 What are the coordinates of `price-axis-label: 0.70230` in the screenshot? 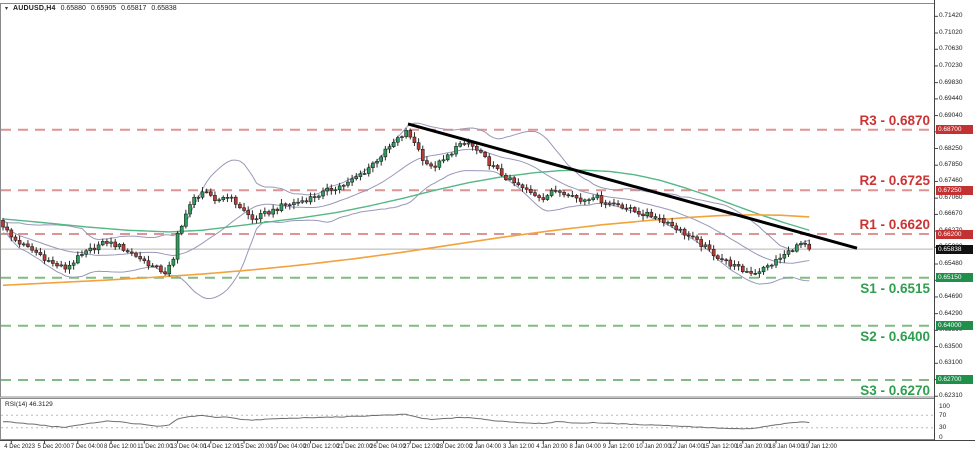 It's located at (951, 65).